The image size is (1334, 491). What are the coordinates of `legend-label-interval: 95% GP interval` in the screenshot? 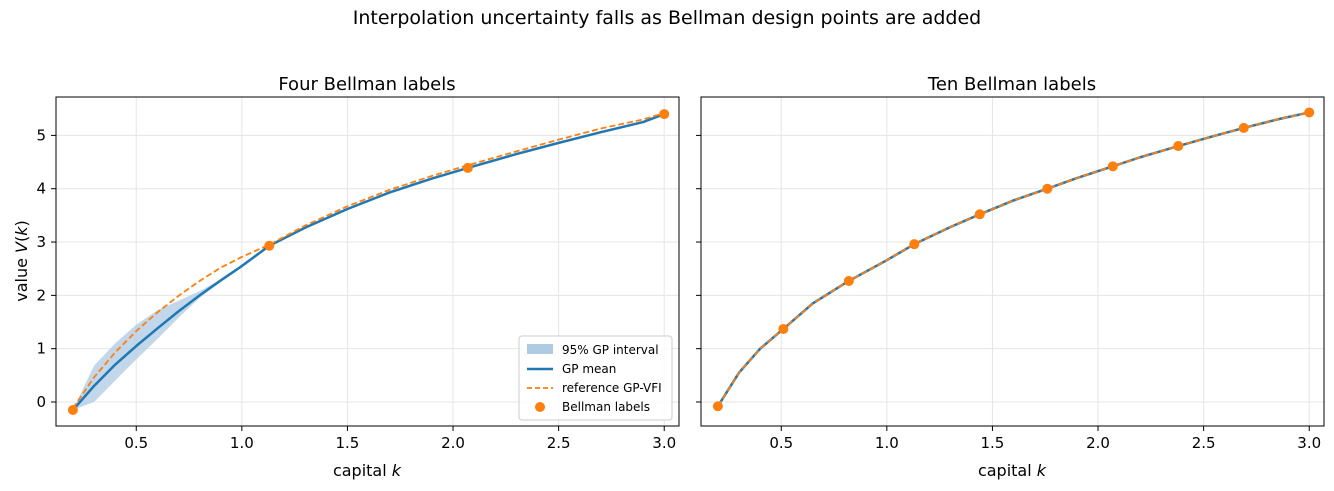 It's located at (610, 350).